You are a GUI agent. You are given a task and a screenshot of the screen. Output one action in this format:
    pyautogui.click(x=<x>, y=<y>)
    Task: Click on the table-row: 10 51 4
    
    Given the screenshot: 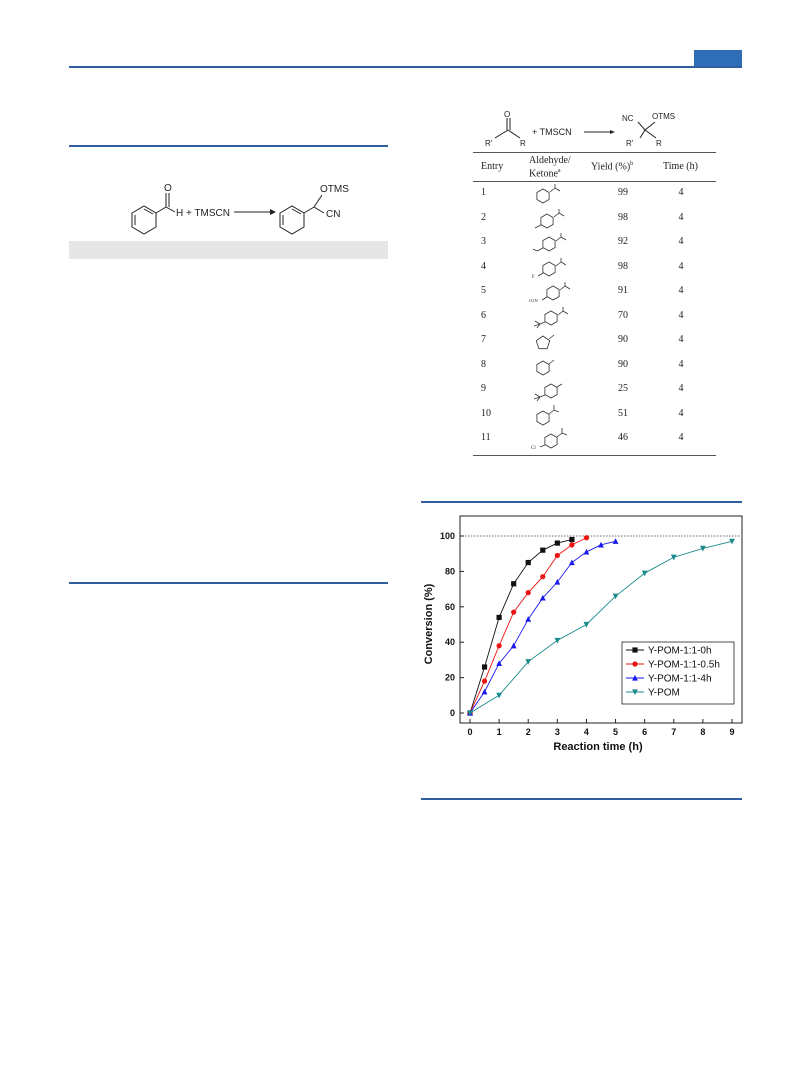 What is the action you would take?
    pyautogui.click(x=594, y=415)
    